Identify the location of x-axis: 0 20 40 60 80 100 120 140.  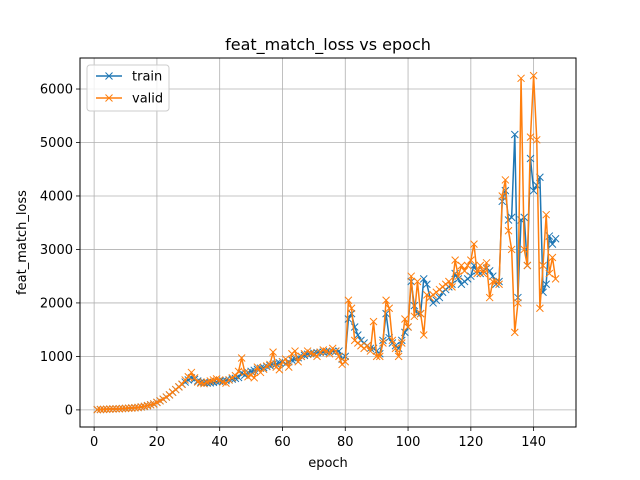
(318, 438).